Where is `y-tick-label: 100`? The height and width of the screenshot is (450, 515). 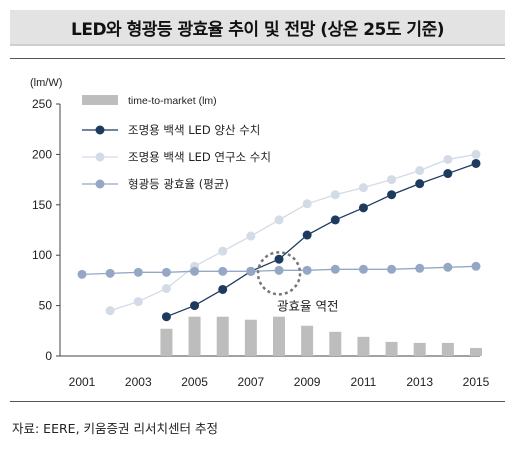
y-tick-label: 100 is located at coordinates (42, 255).